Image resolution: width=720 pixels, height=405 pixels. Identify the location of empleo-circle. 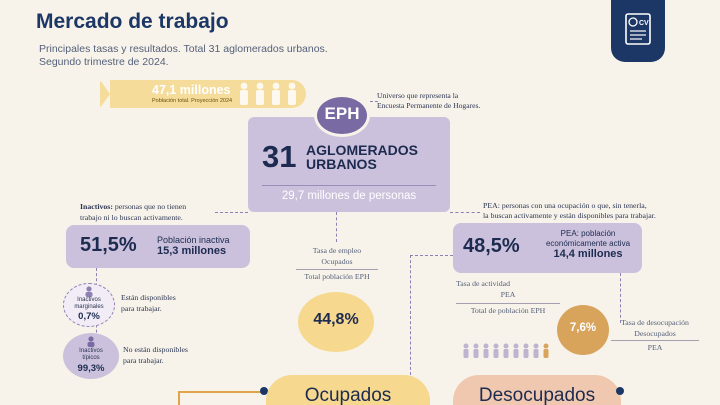
(336, 322).